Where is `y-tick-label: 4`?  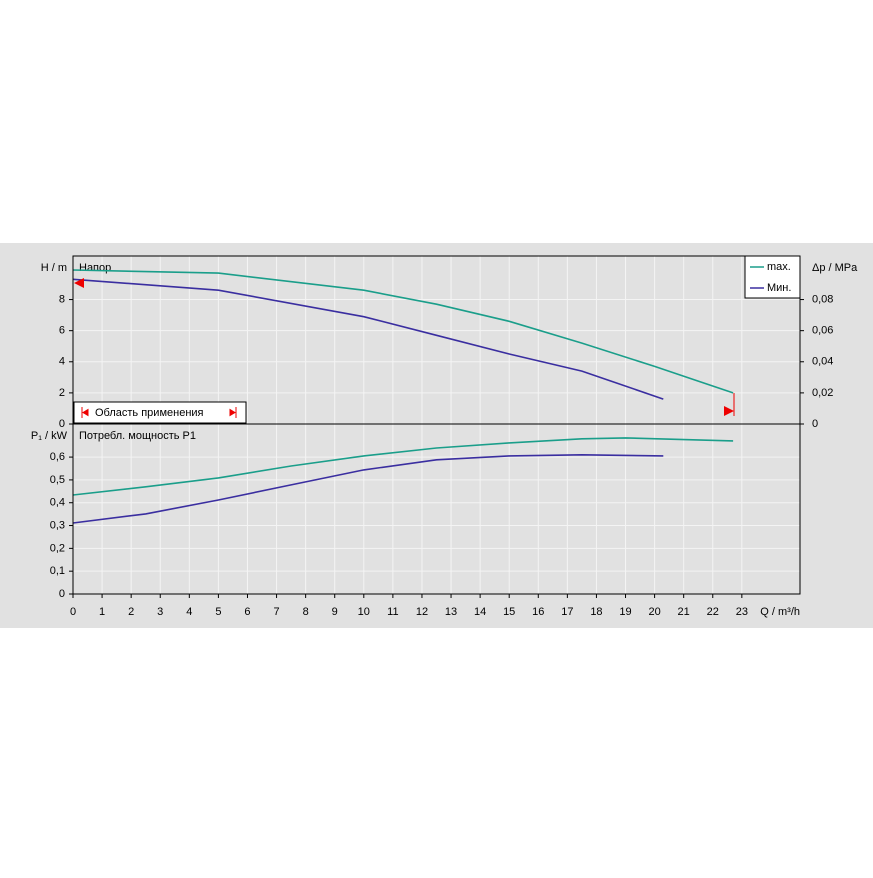 y-tick-label: 4 is located at coordinates (62, 362).